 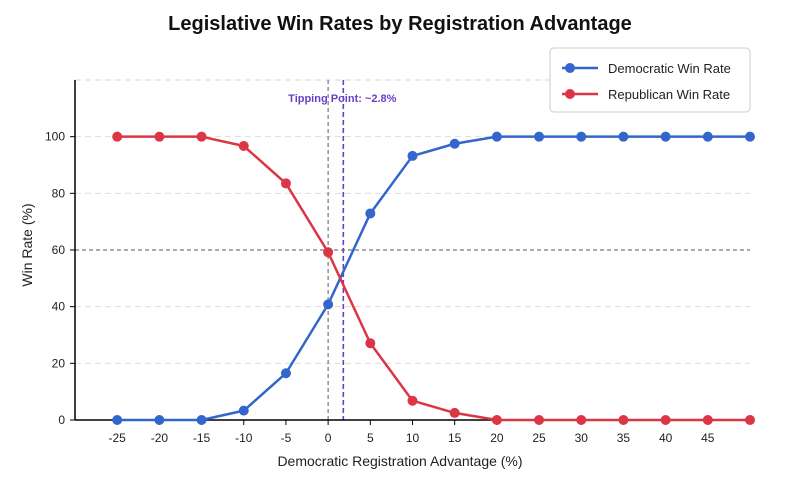 What do you see at coordinates (399, 461) in the screenshot?
I see `x-axis-label: Democratic Registration Advantage (%)` at bounding box center [399, 461].